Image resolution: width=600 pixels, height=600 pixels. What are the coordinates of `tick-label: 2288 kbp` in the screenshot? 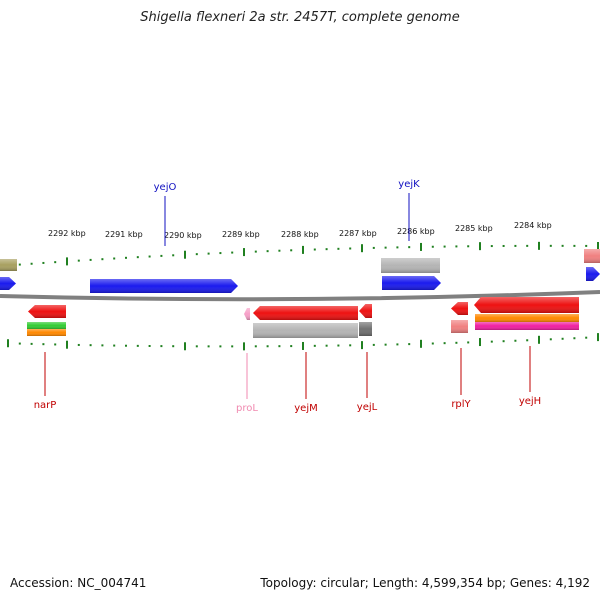 It's located at (300, 234).